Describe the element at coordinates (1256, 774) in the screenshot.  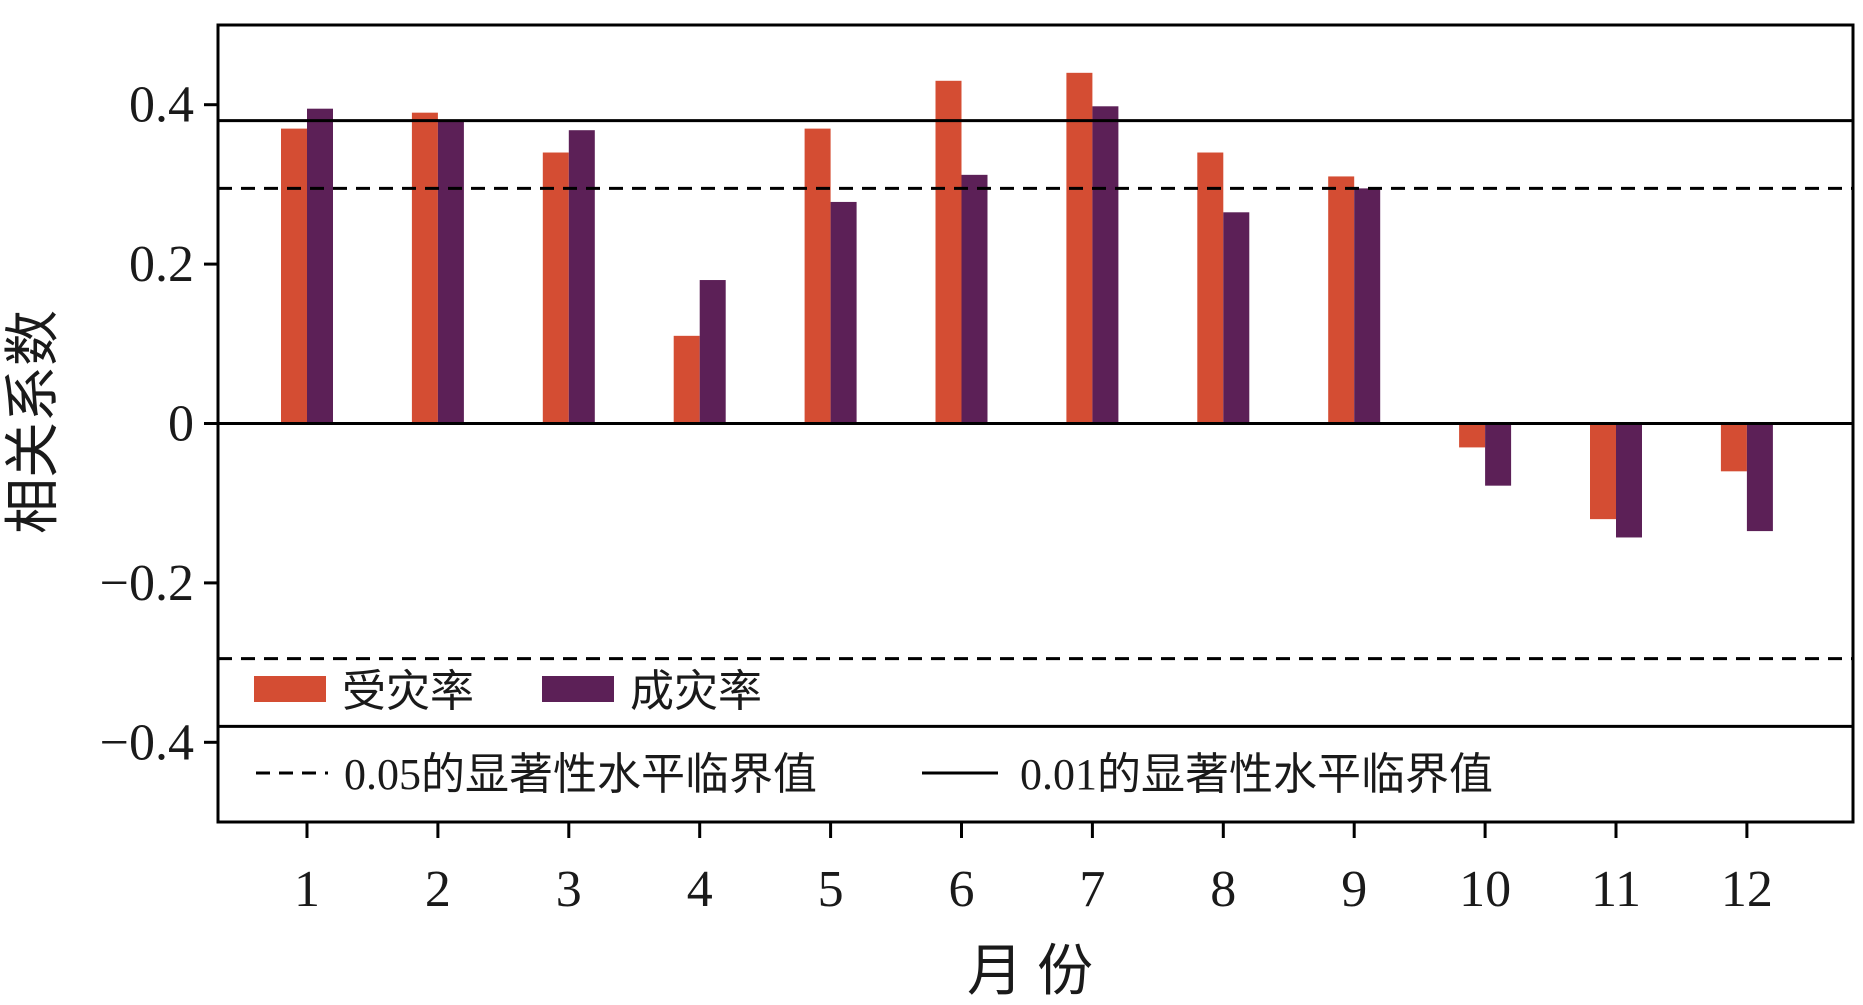
I see `legend-label-solid: 0.01的显著性水平临界值` at that location.